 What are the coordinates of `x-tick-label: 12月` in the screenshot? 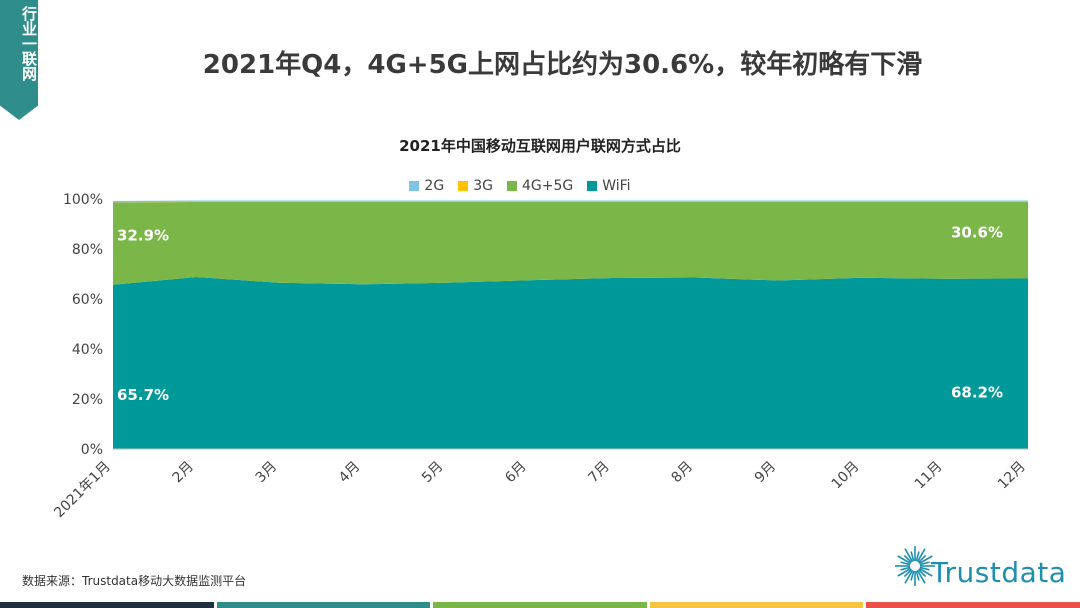 It's located at (1012, 476).